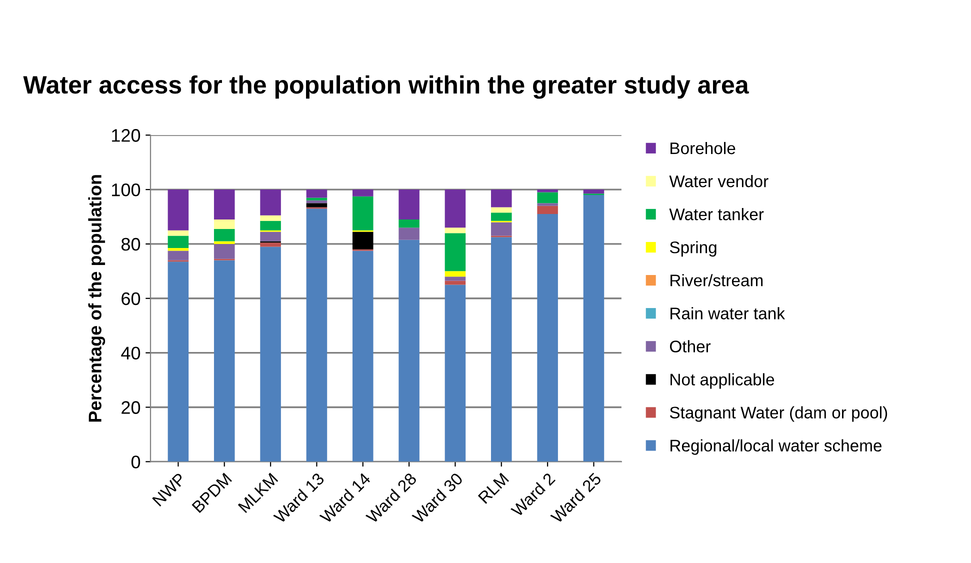 The width and height of the screenshot is (971, 563). Describe the element at coordinates (690, 346) in the screenshot. I see `legend-label: Other` at that location.